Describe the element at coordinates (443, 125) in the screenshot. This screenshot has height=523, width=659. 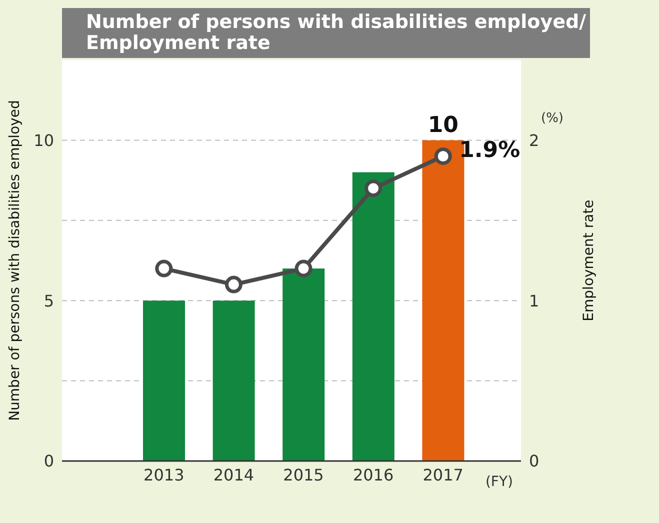
I see `data-label: 10` at that location.